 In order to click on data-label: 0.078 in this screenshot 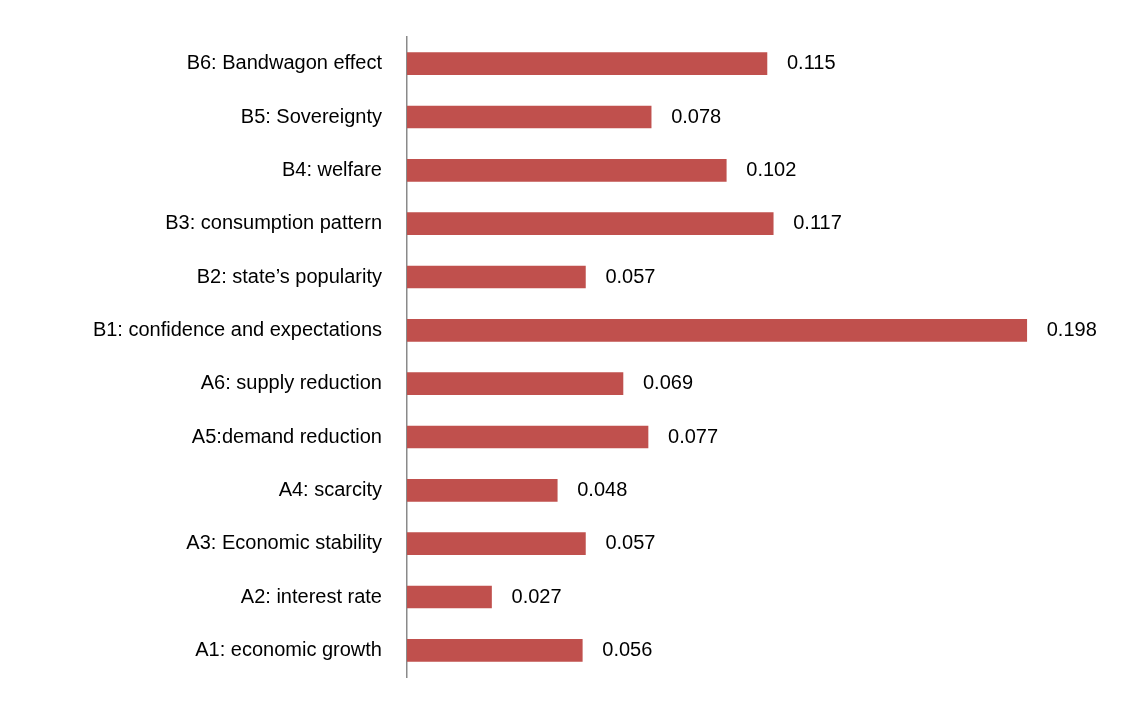, I will do `click(696, 115)`.